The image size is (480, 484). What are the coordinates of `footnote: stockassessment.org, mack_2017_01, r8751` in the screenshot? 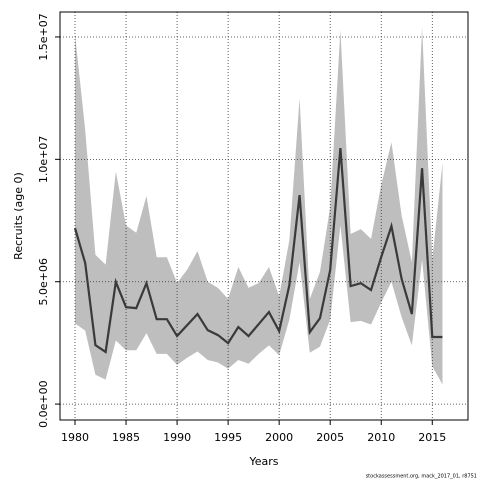 It's located at (421, 477).